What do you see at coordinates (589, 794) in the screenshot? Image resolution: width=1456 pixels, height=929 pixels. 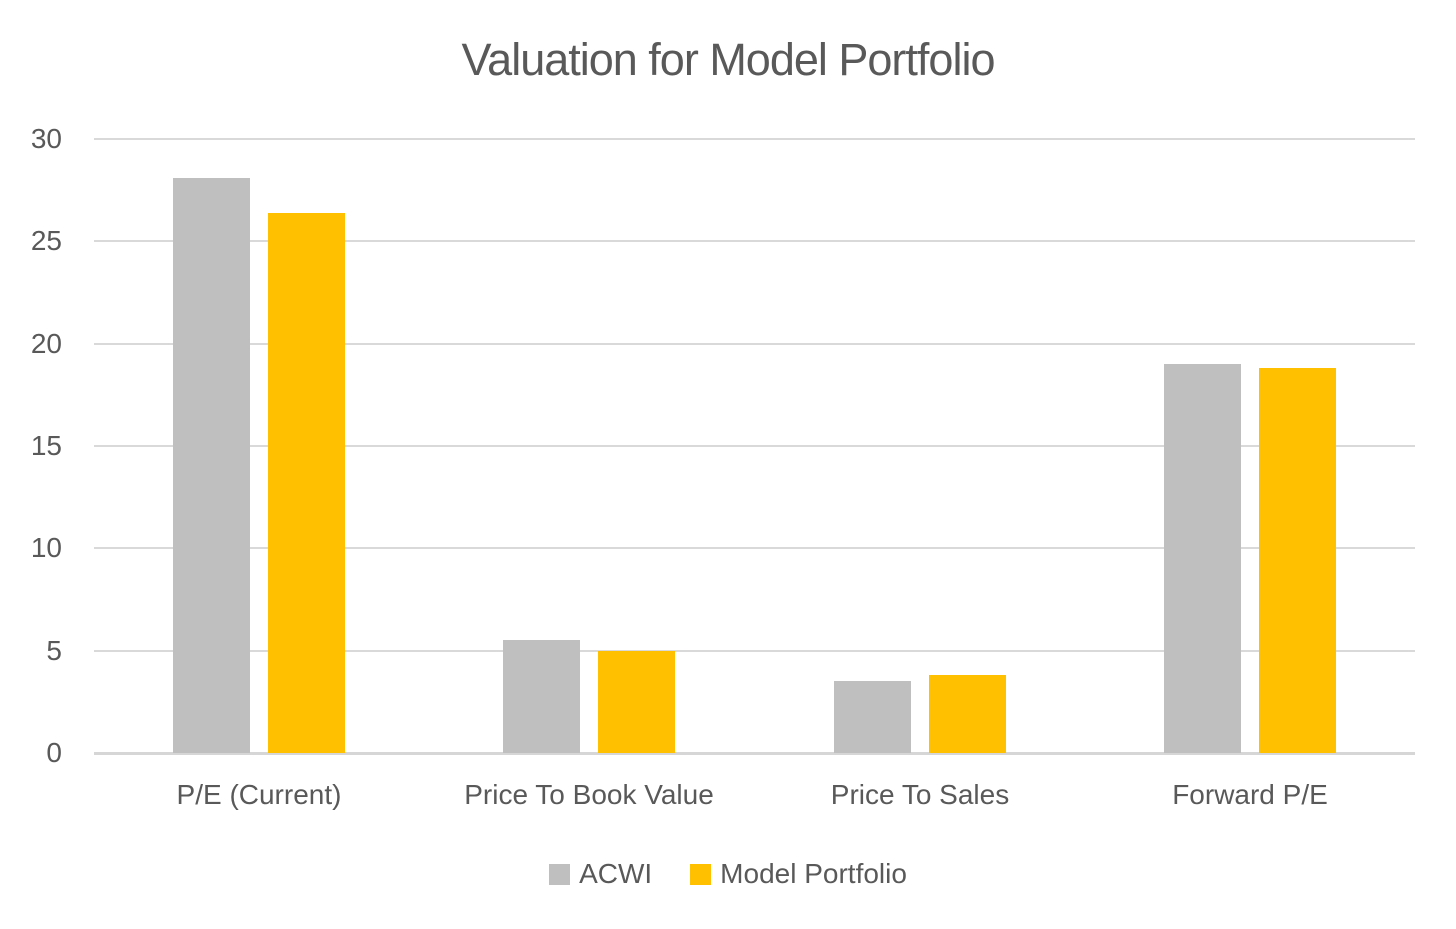 I see `x-category-label-price-to-book-value: Price To Book Value` at bounding box center [589, 794].